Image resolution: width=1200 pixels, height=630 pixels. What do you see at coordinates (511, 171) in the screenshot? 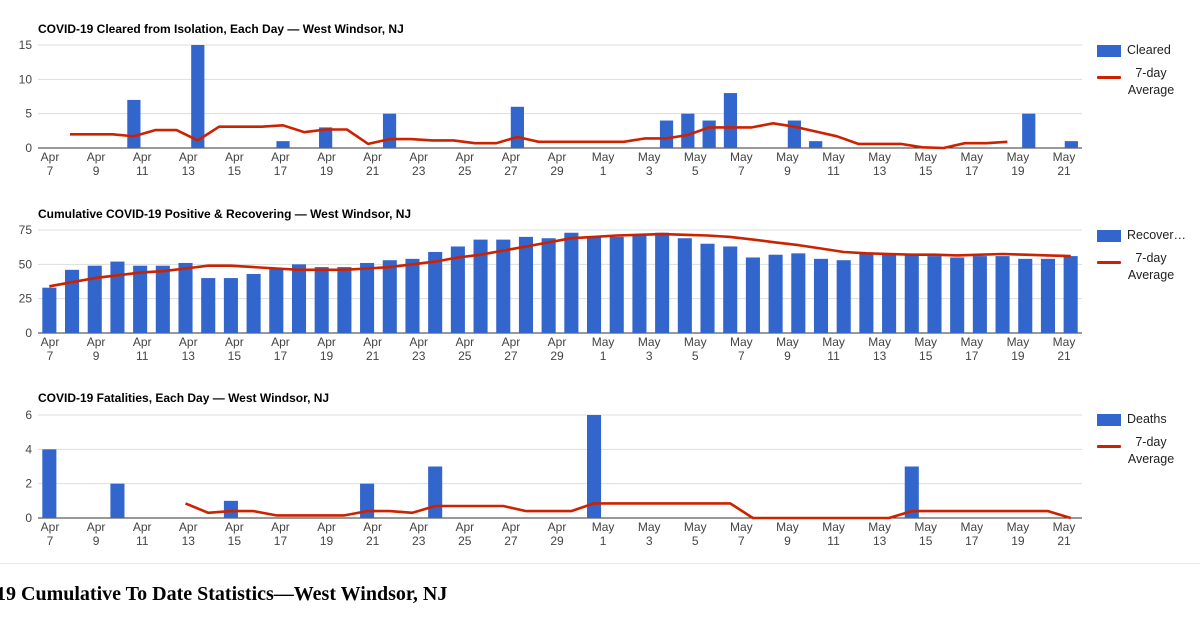
I see `x-tick-label: 27` at bounding box center [511, 171].